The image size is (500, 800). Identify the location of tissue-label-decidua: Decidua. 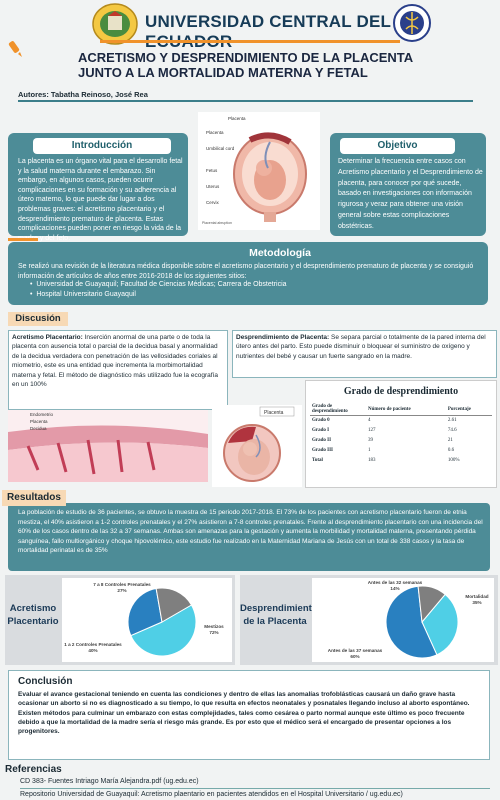
(38, 428).